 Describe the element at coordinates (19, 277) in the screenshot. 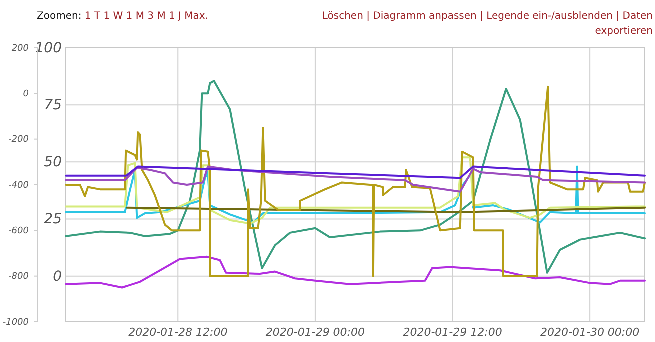

I see `y2-tick-label: -800` at that location.